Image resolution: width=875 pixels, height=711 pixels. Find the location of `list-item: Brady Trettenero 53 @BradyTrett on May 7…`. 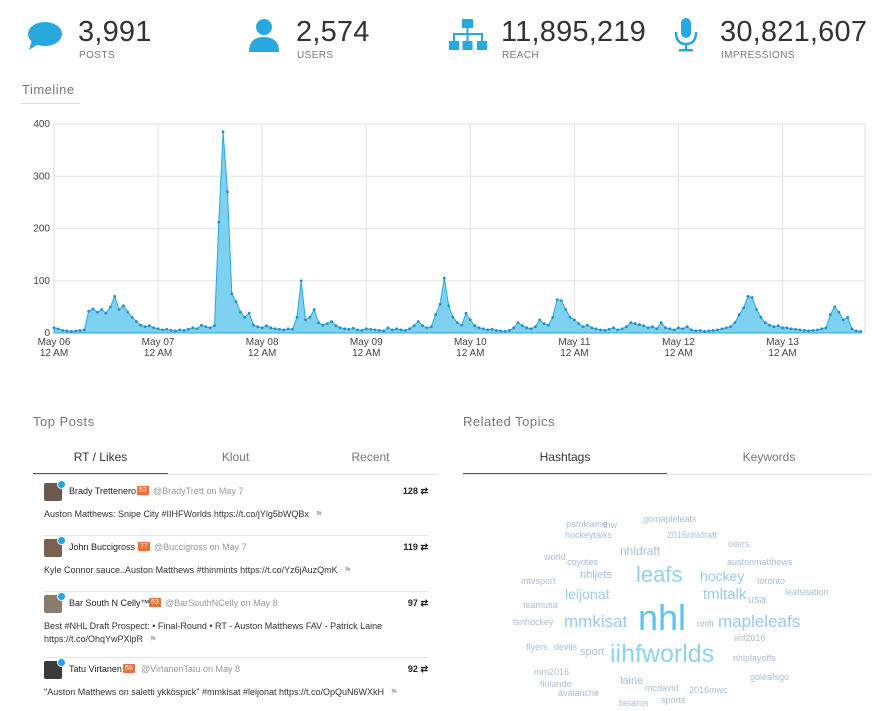

list-item: Brady Trettenero 53 @BradyTrett on May 7… is located at coordinates (236, 508).